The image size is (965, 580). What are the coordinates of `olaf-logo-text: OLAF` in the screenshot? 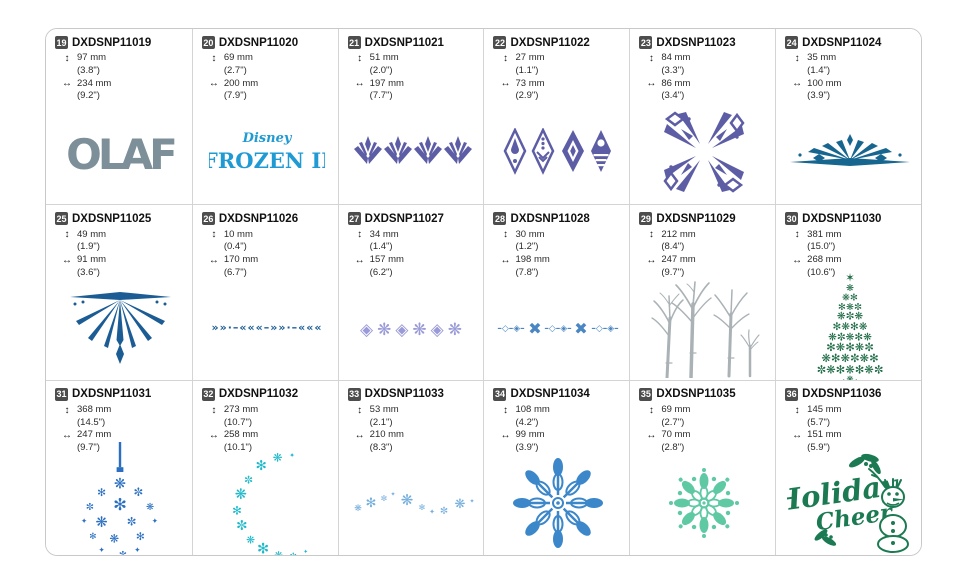 It's located at (121, 152).